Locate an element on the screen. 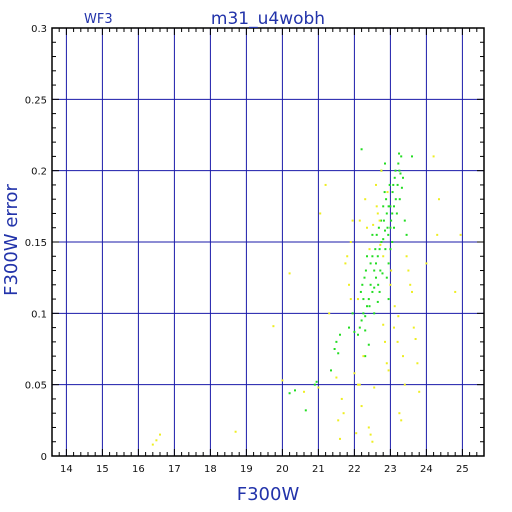  y-tick-label: 0.15 is located at coordinates (36, 243).